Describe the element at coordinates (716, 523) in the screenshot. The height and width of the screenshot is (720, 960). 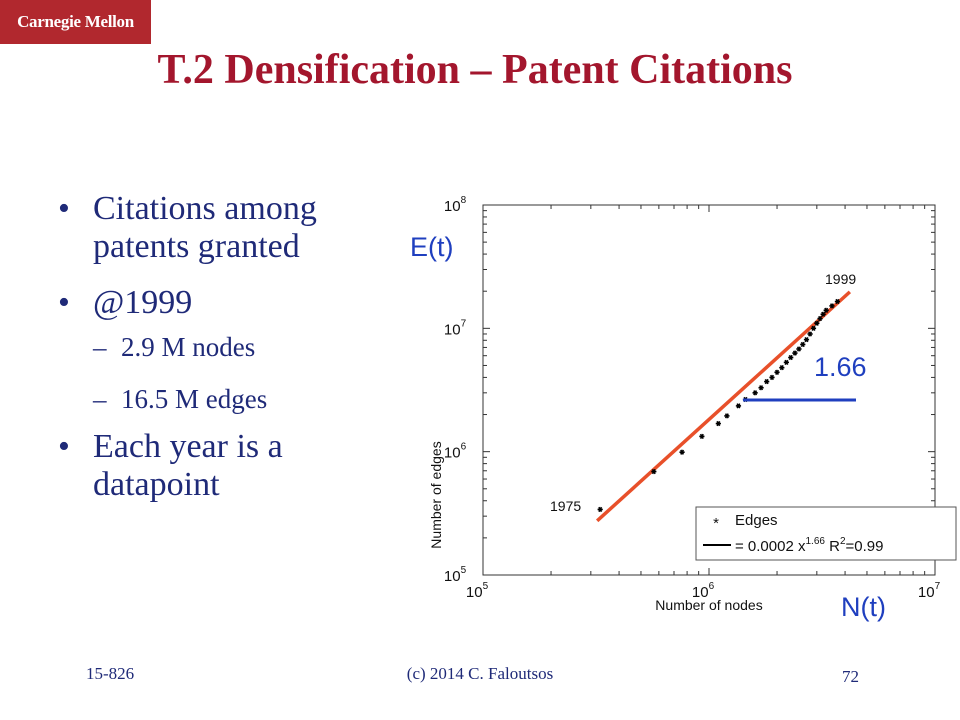
I see `legend-marker: *` at that location.